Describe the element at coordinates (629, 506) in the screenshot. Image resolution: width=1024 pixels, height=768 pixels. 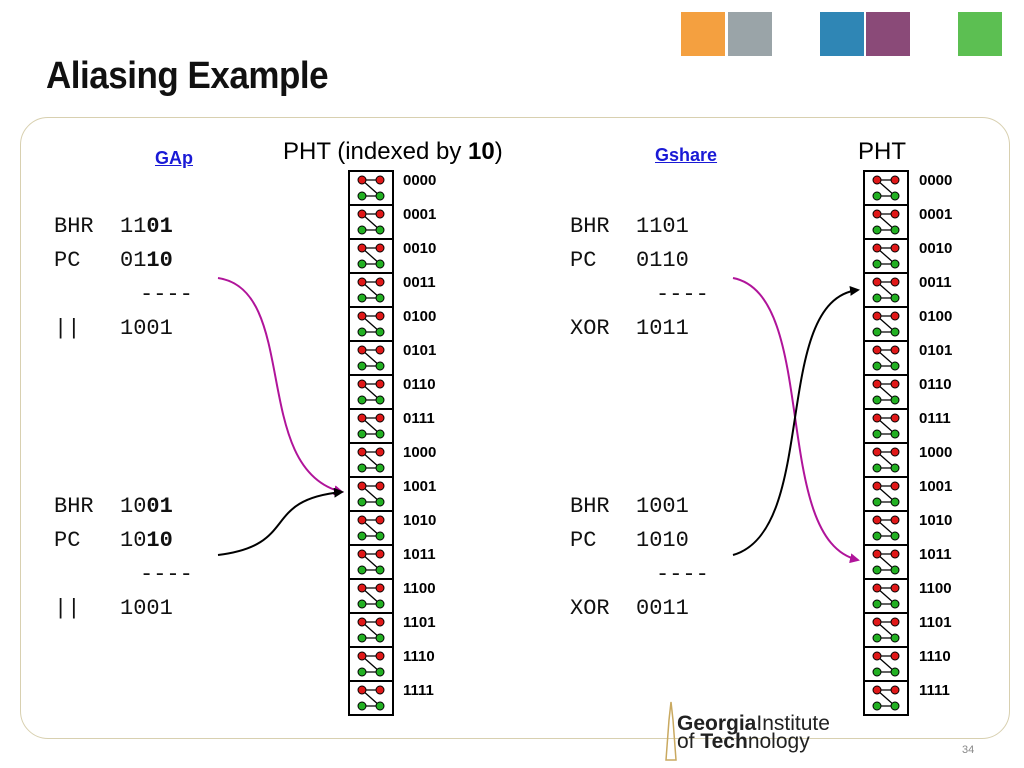
I see `right-example2-bhr: BHR 1001` at that location.